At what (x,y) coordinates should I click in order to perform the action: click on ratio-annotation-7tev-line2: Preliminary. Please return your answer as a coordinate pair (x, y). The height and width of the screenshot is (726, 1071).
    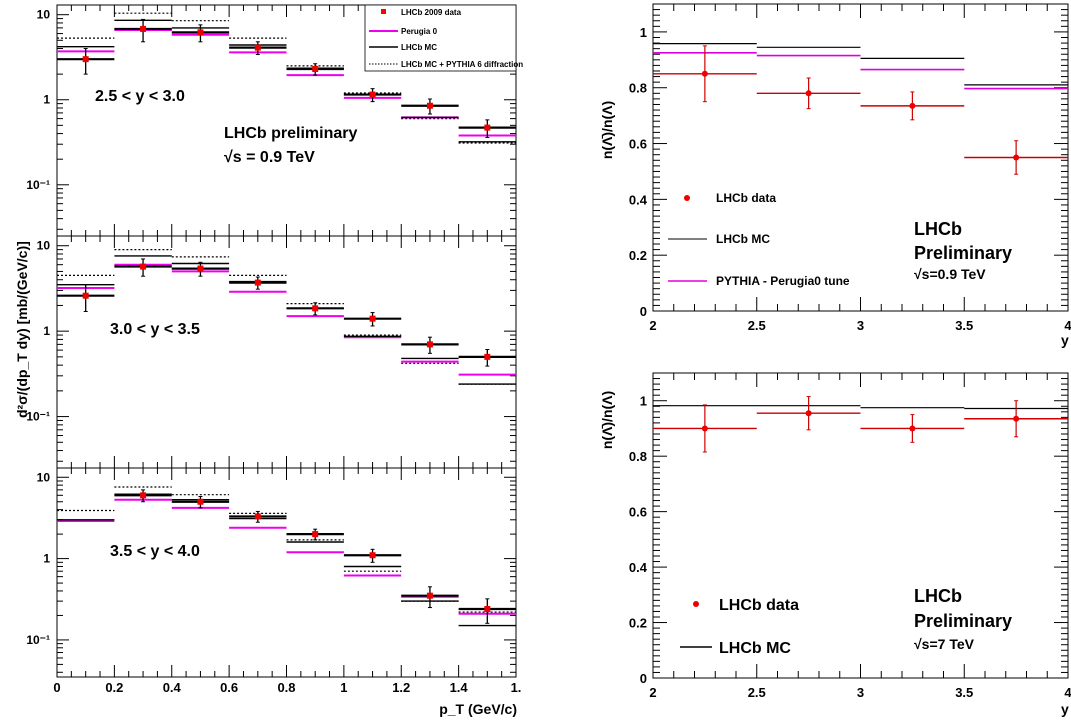
    Looking at the image, I should click on (963, 621).